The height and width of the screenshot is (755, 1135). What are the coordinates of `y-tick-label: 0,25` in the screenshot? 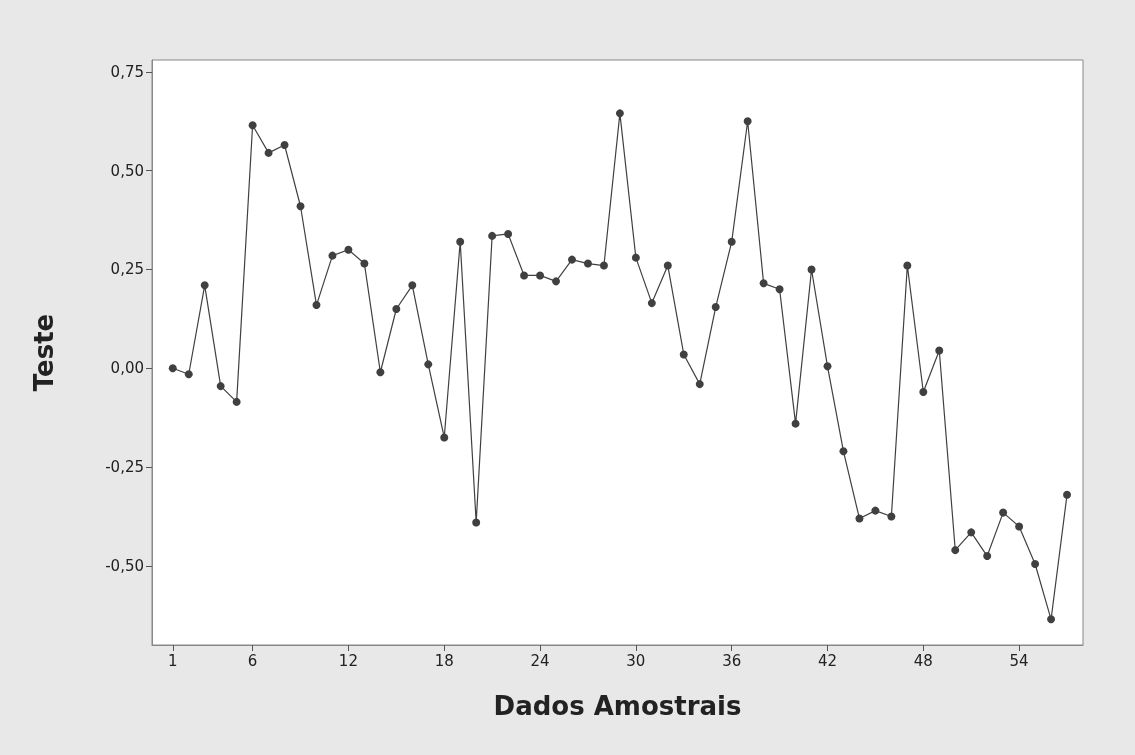 It's located at (127, 269).